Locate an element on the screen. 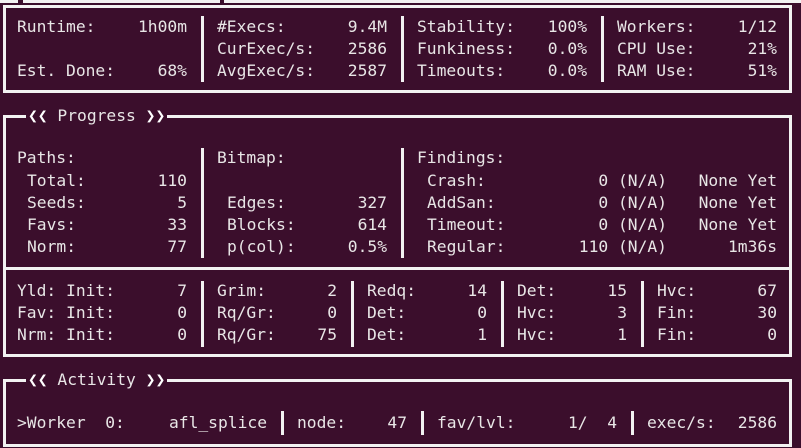 The width and height of the screenshot is (801, 448). label: Crash: is located at coordinates (456, 180).